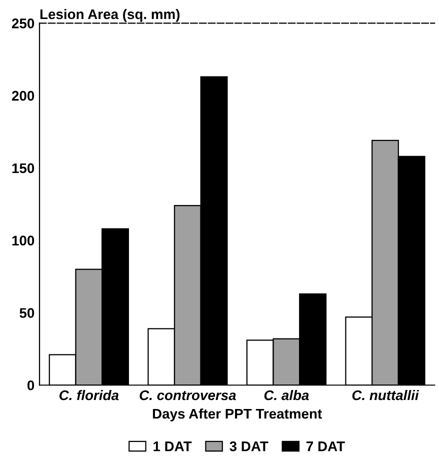 The height and width of the screenshot is (464, 439). I want to click on y-tick-label: 150, so click(23, 168).